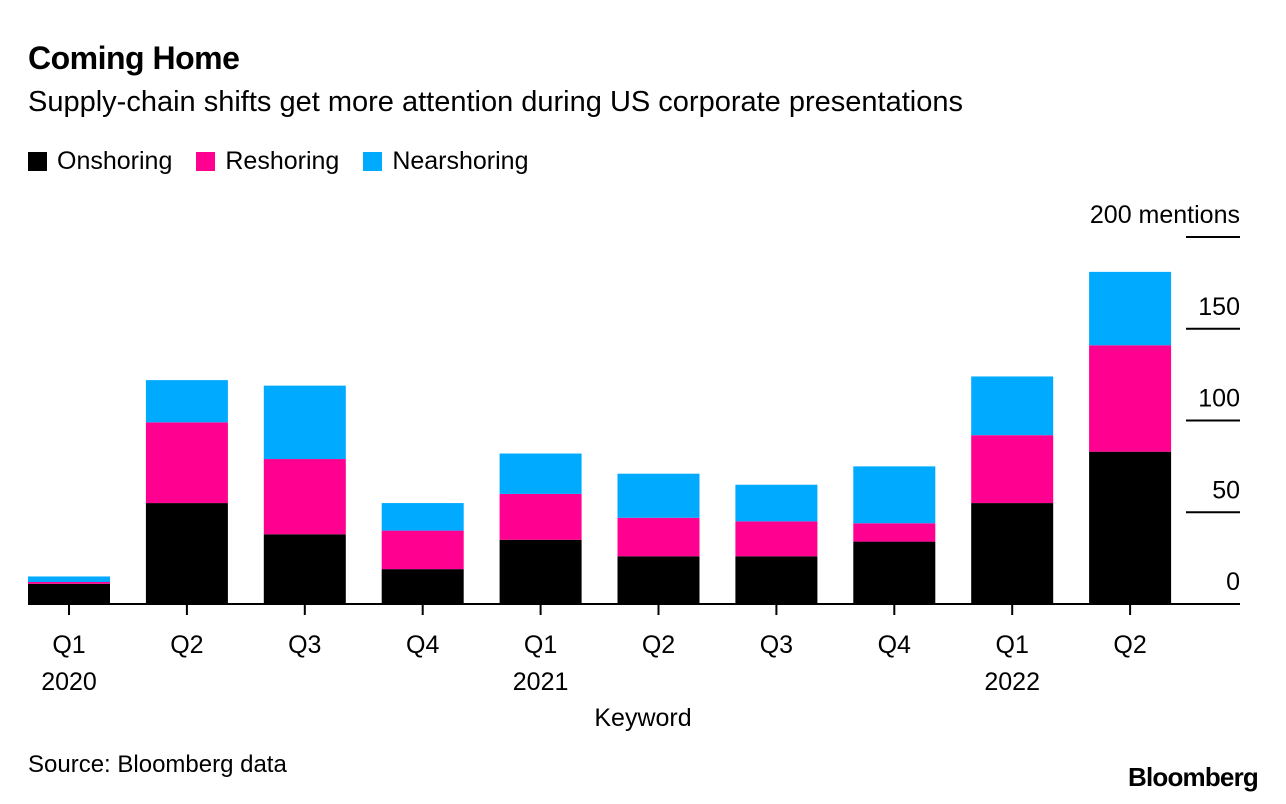 This screenshot has width=1286, height=804. I want to click on y-tick-label-0: 0, so click(1233, 582).